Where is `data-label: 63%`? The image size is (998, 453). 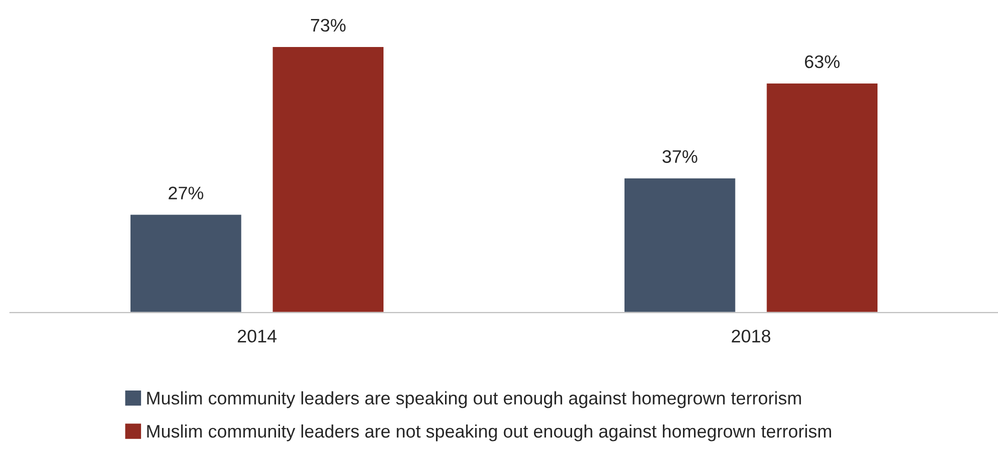 data-label: 63% is located at coordinates (822, 61).